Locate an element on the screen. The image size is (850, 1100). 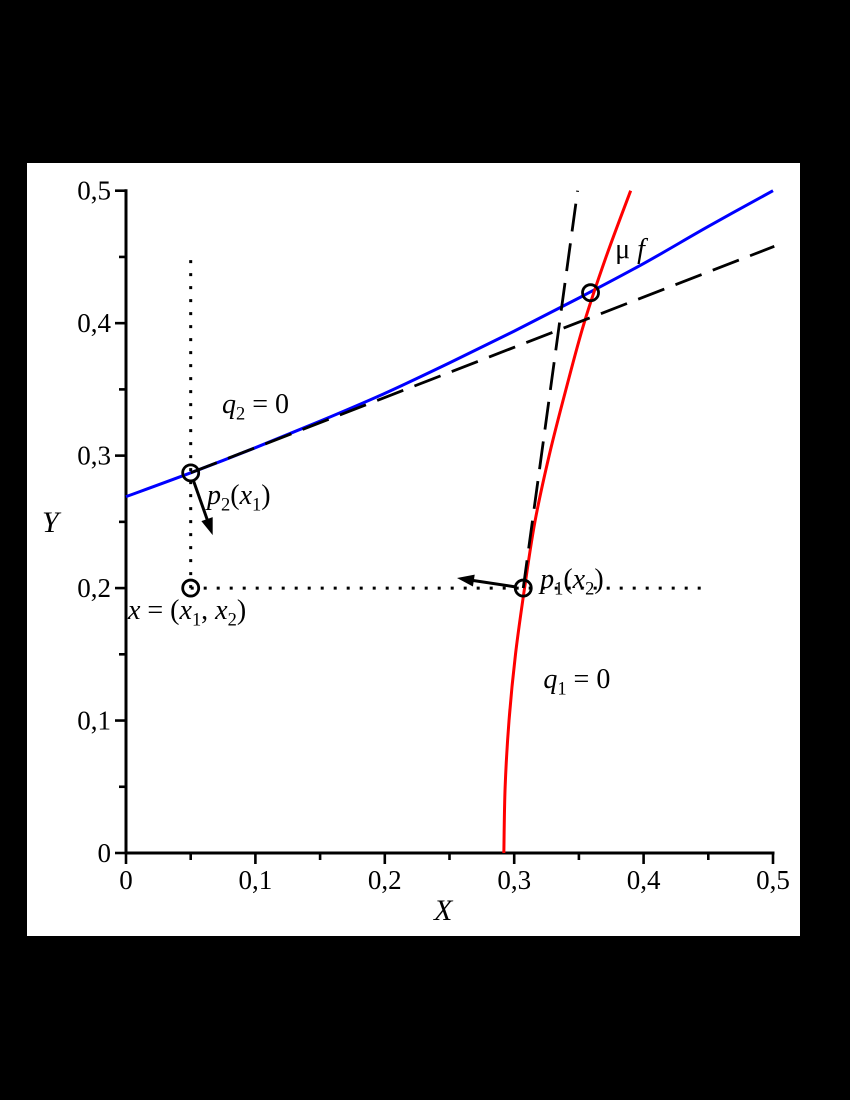
tangent-at-p2 is located at coordinates (482, 360).